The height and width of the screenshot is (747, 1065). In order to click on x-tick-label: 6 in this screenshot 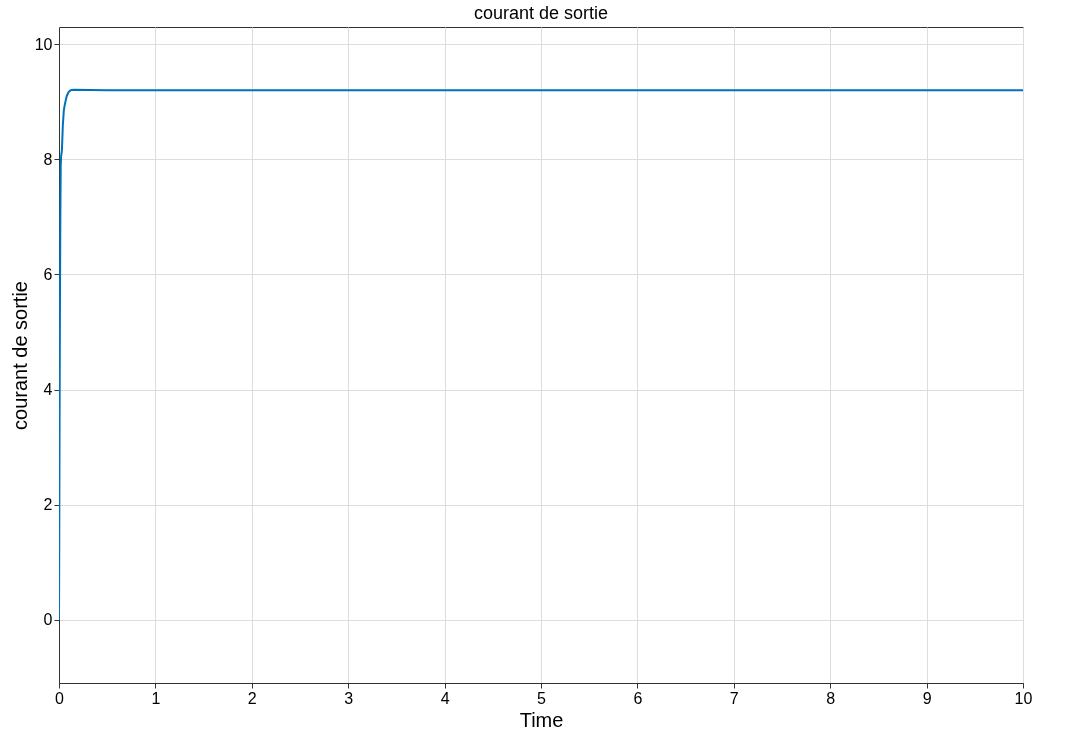, I will do `click(638, 698)`.